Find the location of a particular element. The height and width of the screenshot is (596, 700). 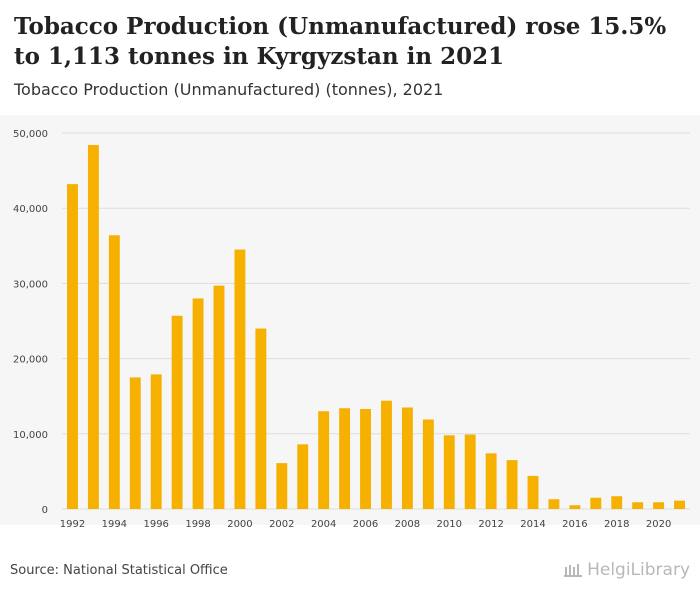

bar-2000 is located at coordinates (240, 379).